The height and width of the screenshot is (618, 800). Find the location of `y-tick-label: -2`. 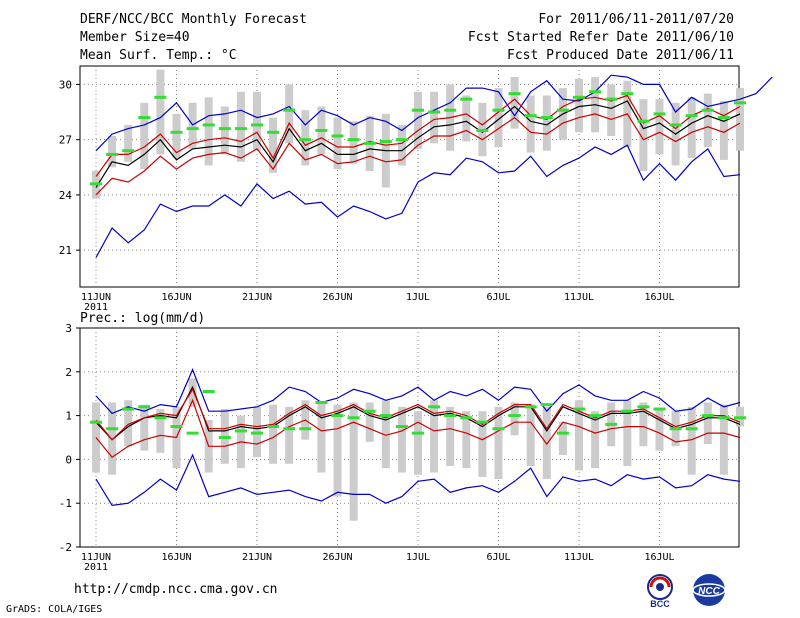

y-tick-label: -2 is located at coordinates (65, 547).